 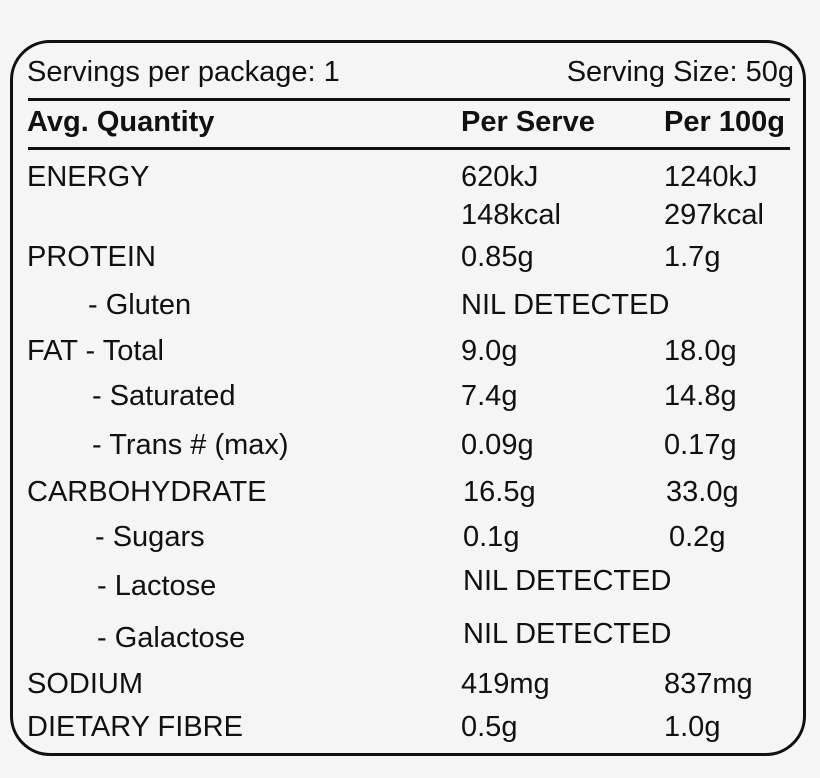 What do you see at coordinates (88, 177) in the screenshot?
I see `row-label: ENERGY` at bounding box center [88, 177].